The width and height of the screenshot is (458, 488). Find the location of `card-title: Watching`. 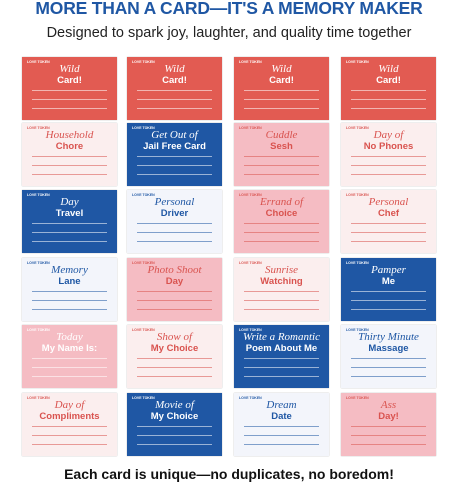

card-title: Watching is located at coordinates (281, 281).